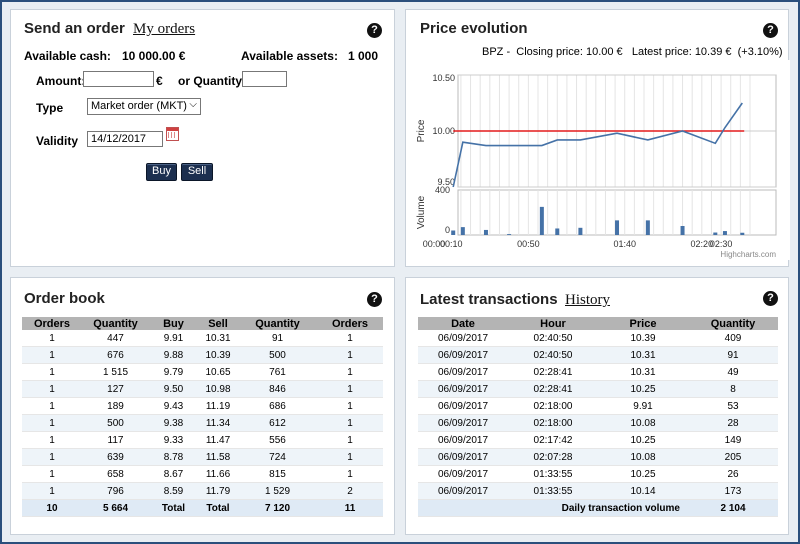 Image resolution: width=800 pixels, height=544 pixels. I want to click on history-link: History, so click(587, 300).